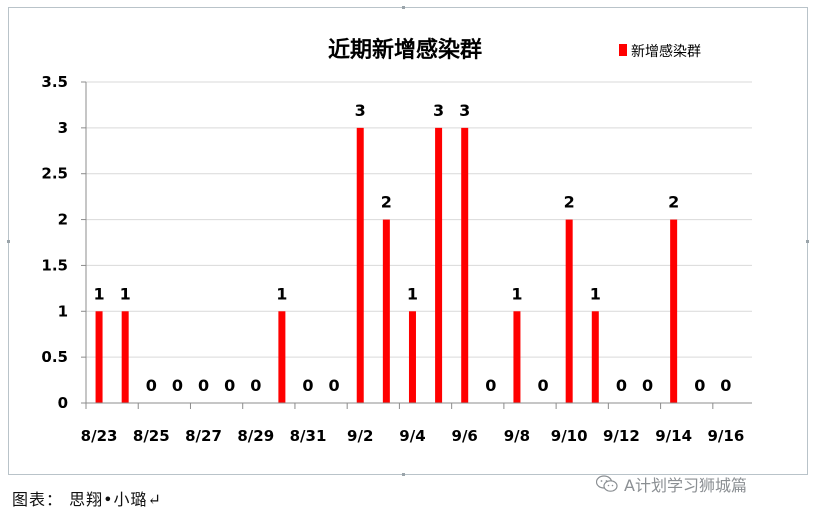 This screenshot has height=520, width=815. Describe the element at coordinates (465, 436) in the screenshot. I see `x-tick-label: 9/6` at that location.